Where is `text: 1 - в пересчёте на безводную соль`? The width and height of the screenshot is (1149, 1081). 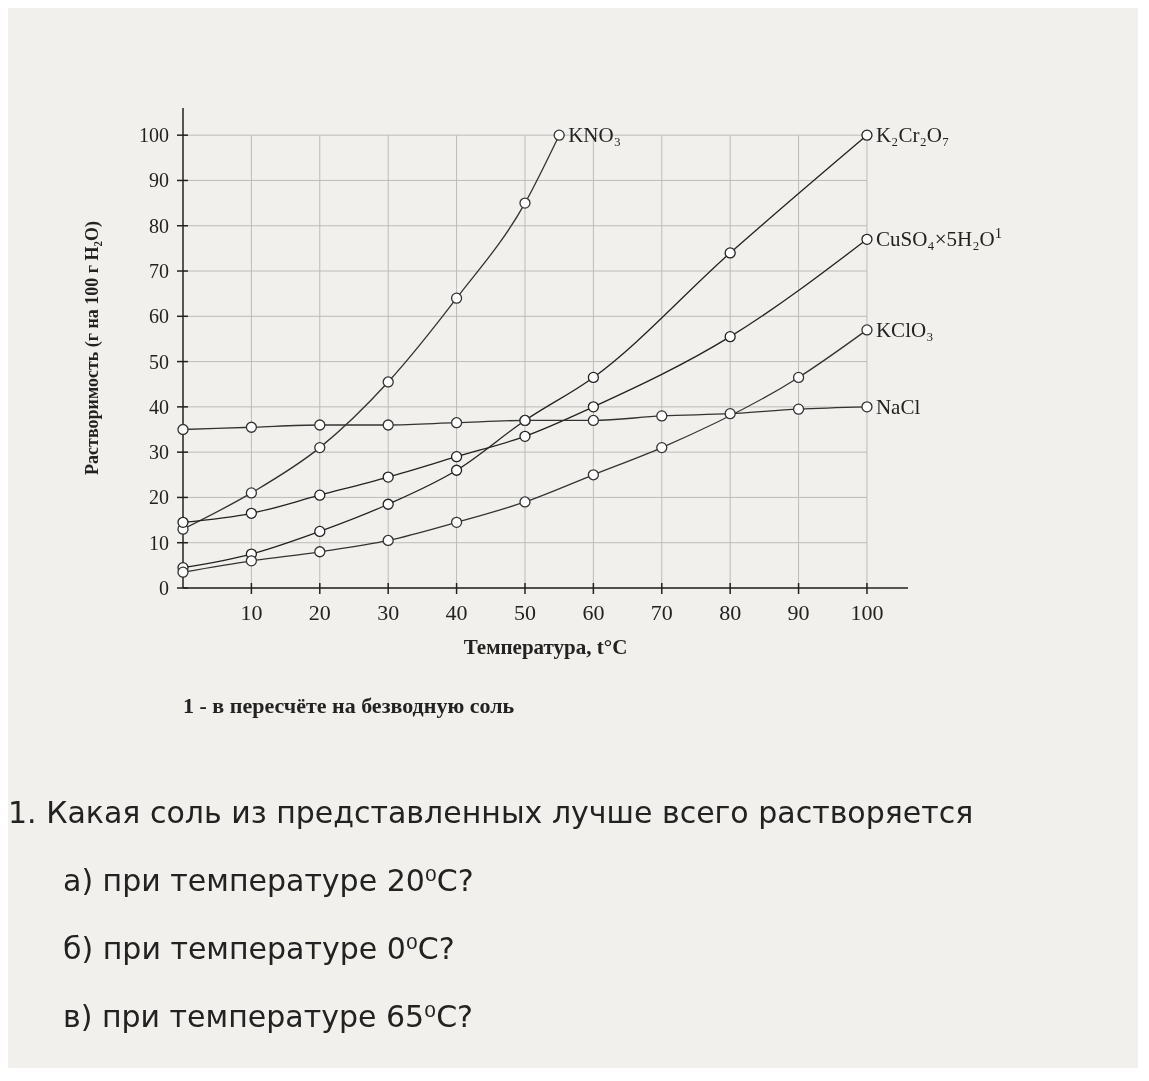
text: 1 - в пересчёте на безводную соль is located at coordinates (349, 705).